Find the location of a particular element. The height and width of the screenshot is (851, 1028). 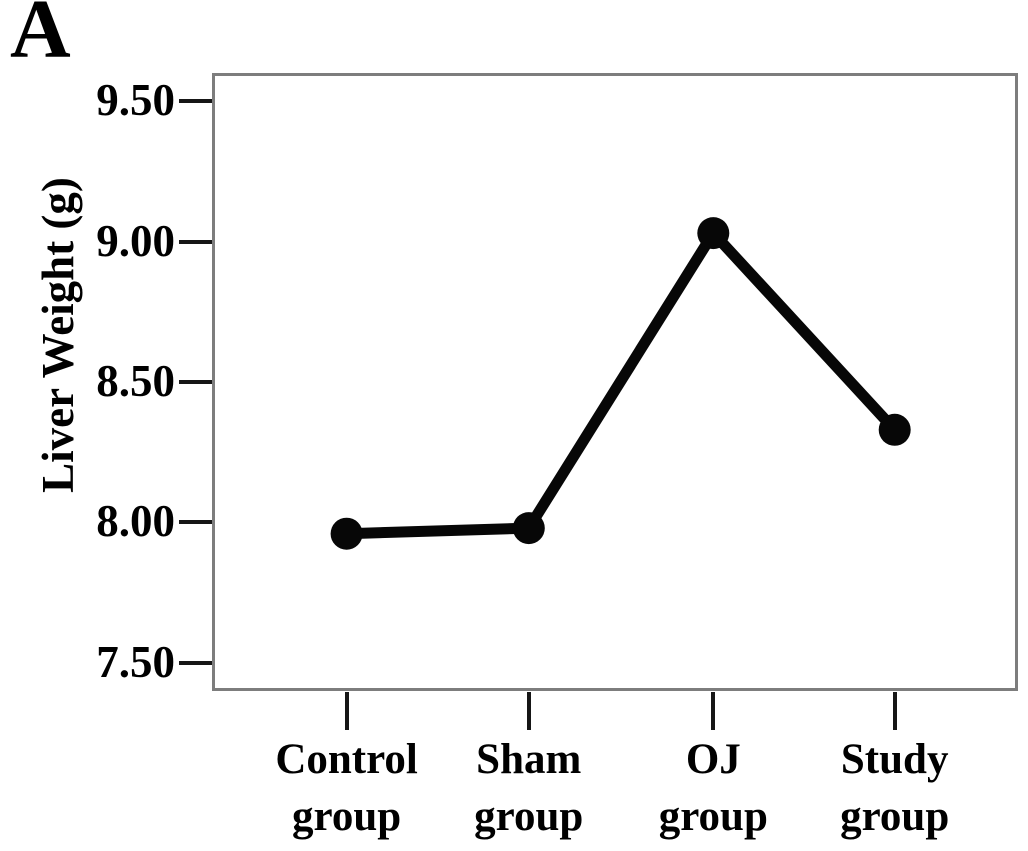

y-tick-label: 7.50 is located at coordinates (135, 661).